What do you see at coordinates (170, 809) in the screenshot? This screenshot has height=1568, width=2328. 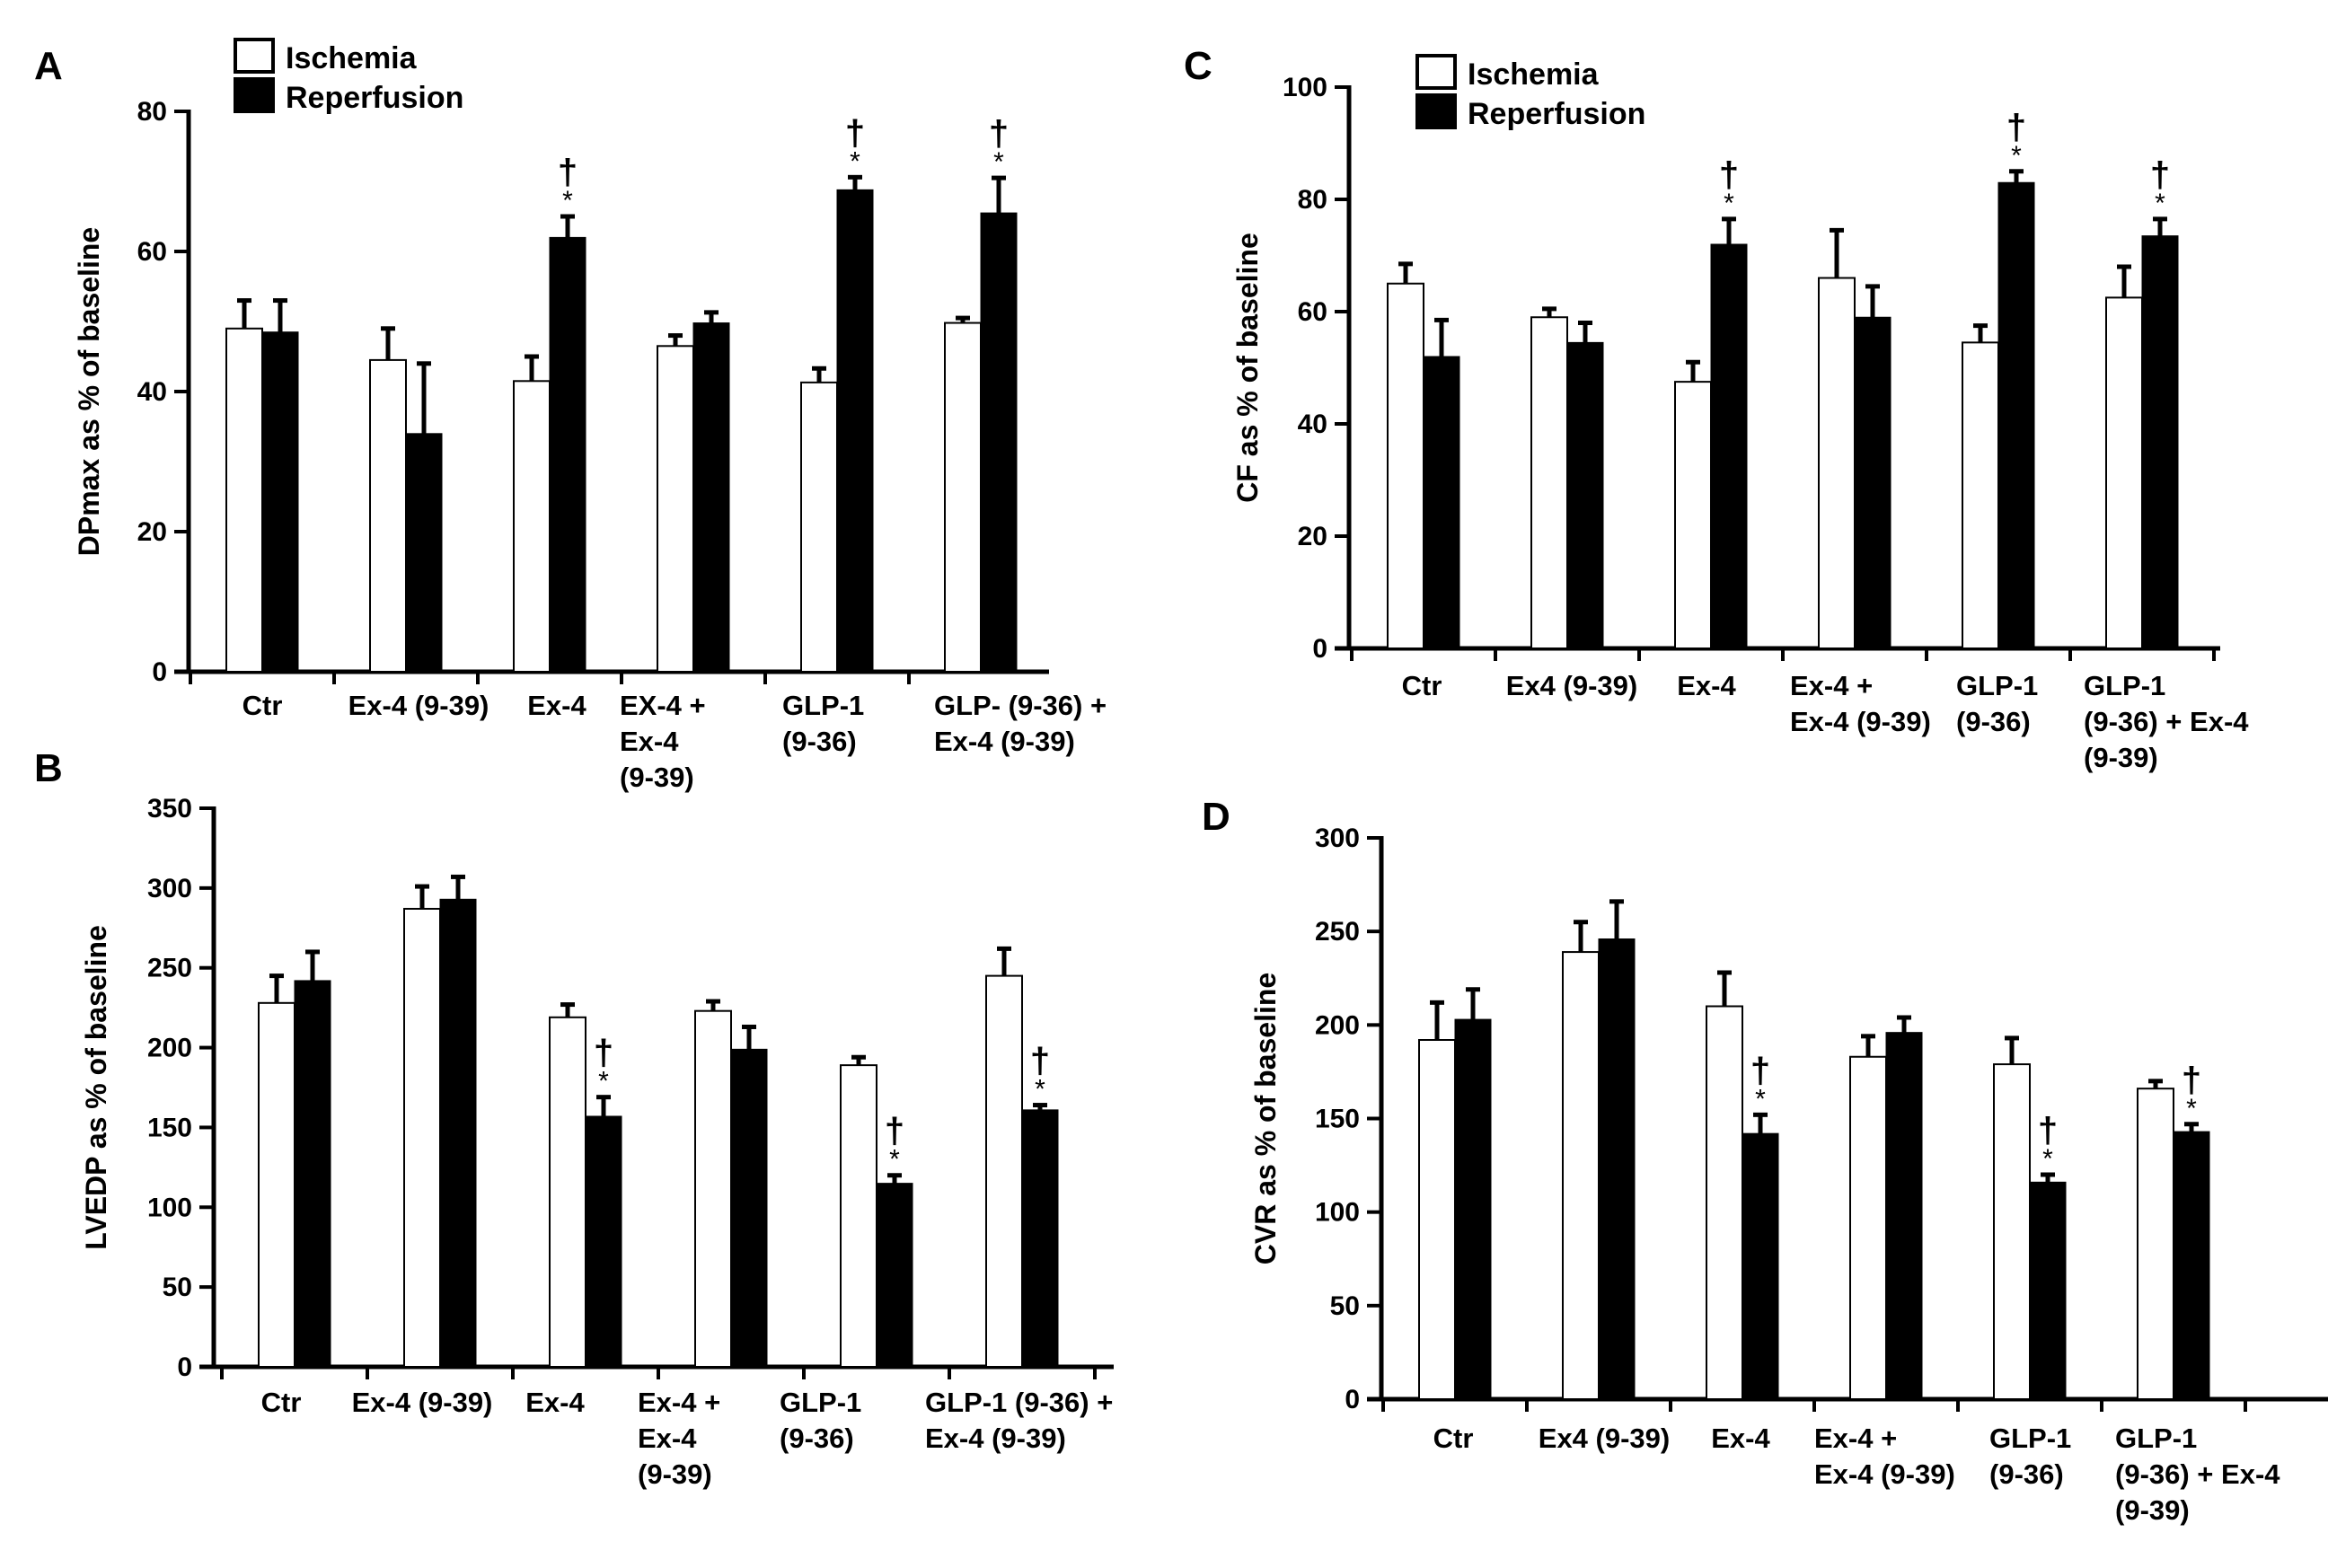 I see `y-tick-label: 350` at bounding box center [170, 809].